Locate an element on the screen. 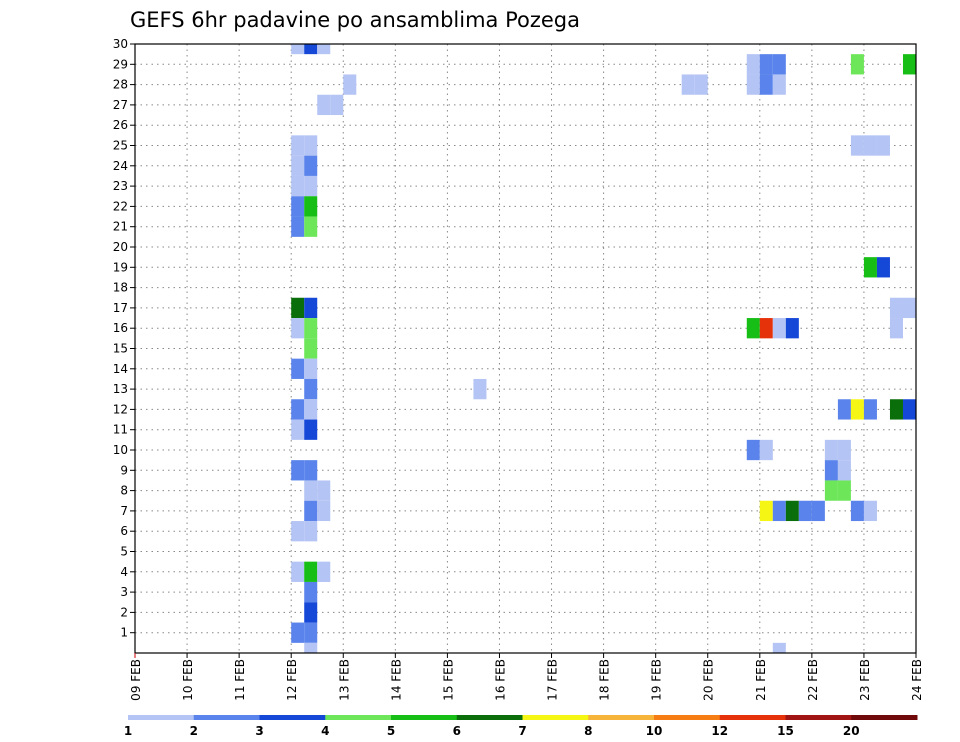 Image resolution: width=960 pixels, height=742 pixels. y-tick-label: 13 is located at coordinates (120, 389).